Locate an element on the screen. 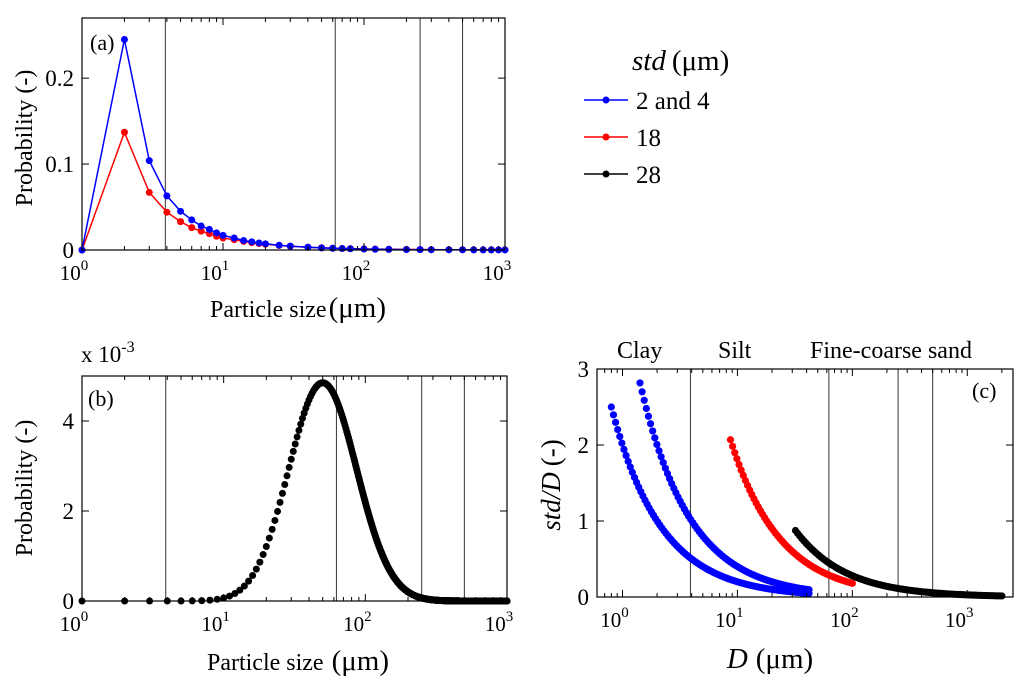 This screenshot has width=1024, height=693. panel-a-xtick-label: 10¹ is located at coordinates (215, 271).